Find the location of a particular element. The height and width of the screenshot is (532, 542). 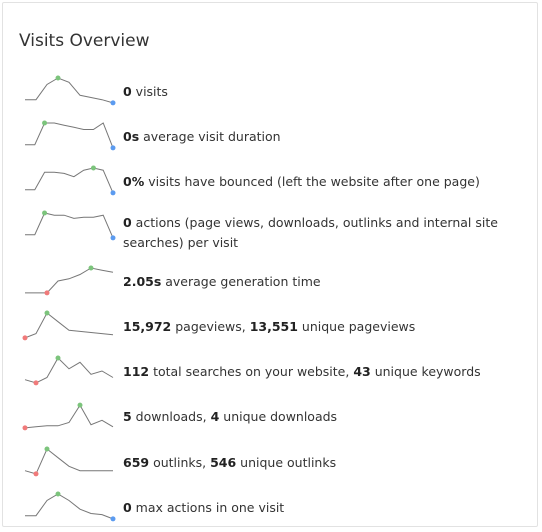

metric-text: 0 visits is located at coordinates (328, 92).